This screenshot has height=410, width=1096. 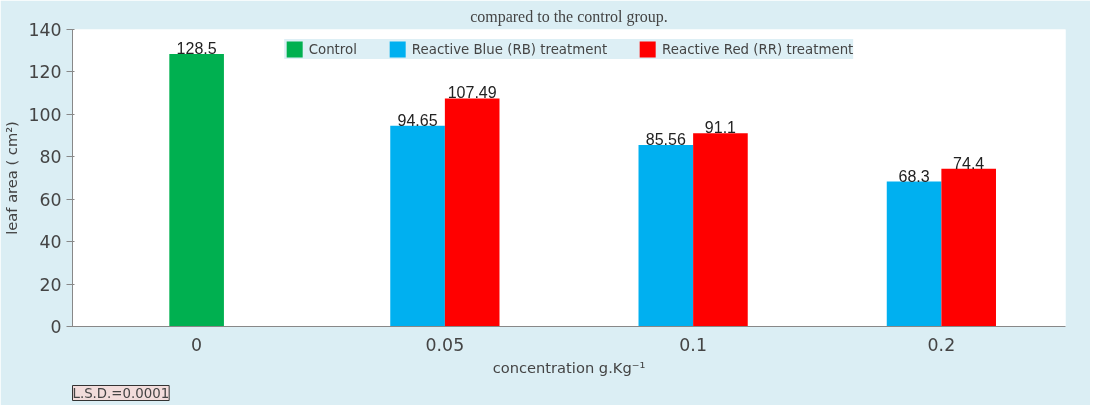 What do you see at coordinates (197, 344) in the screenshot?
I see `x-tick-label: 0` at bounding box center [197, 344].